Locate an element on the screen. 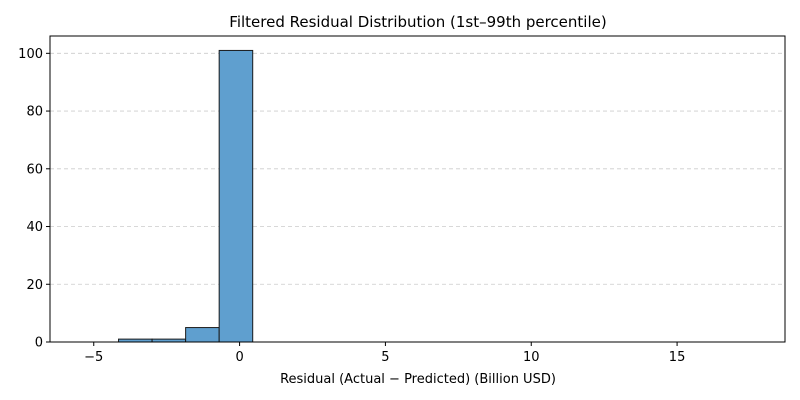 This screenshot has height=400, width=800. y-tick-label-2: 40 is located at coordinates (34, 227).